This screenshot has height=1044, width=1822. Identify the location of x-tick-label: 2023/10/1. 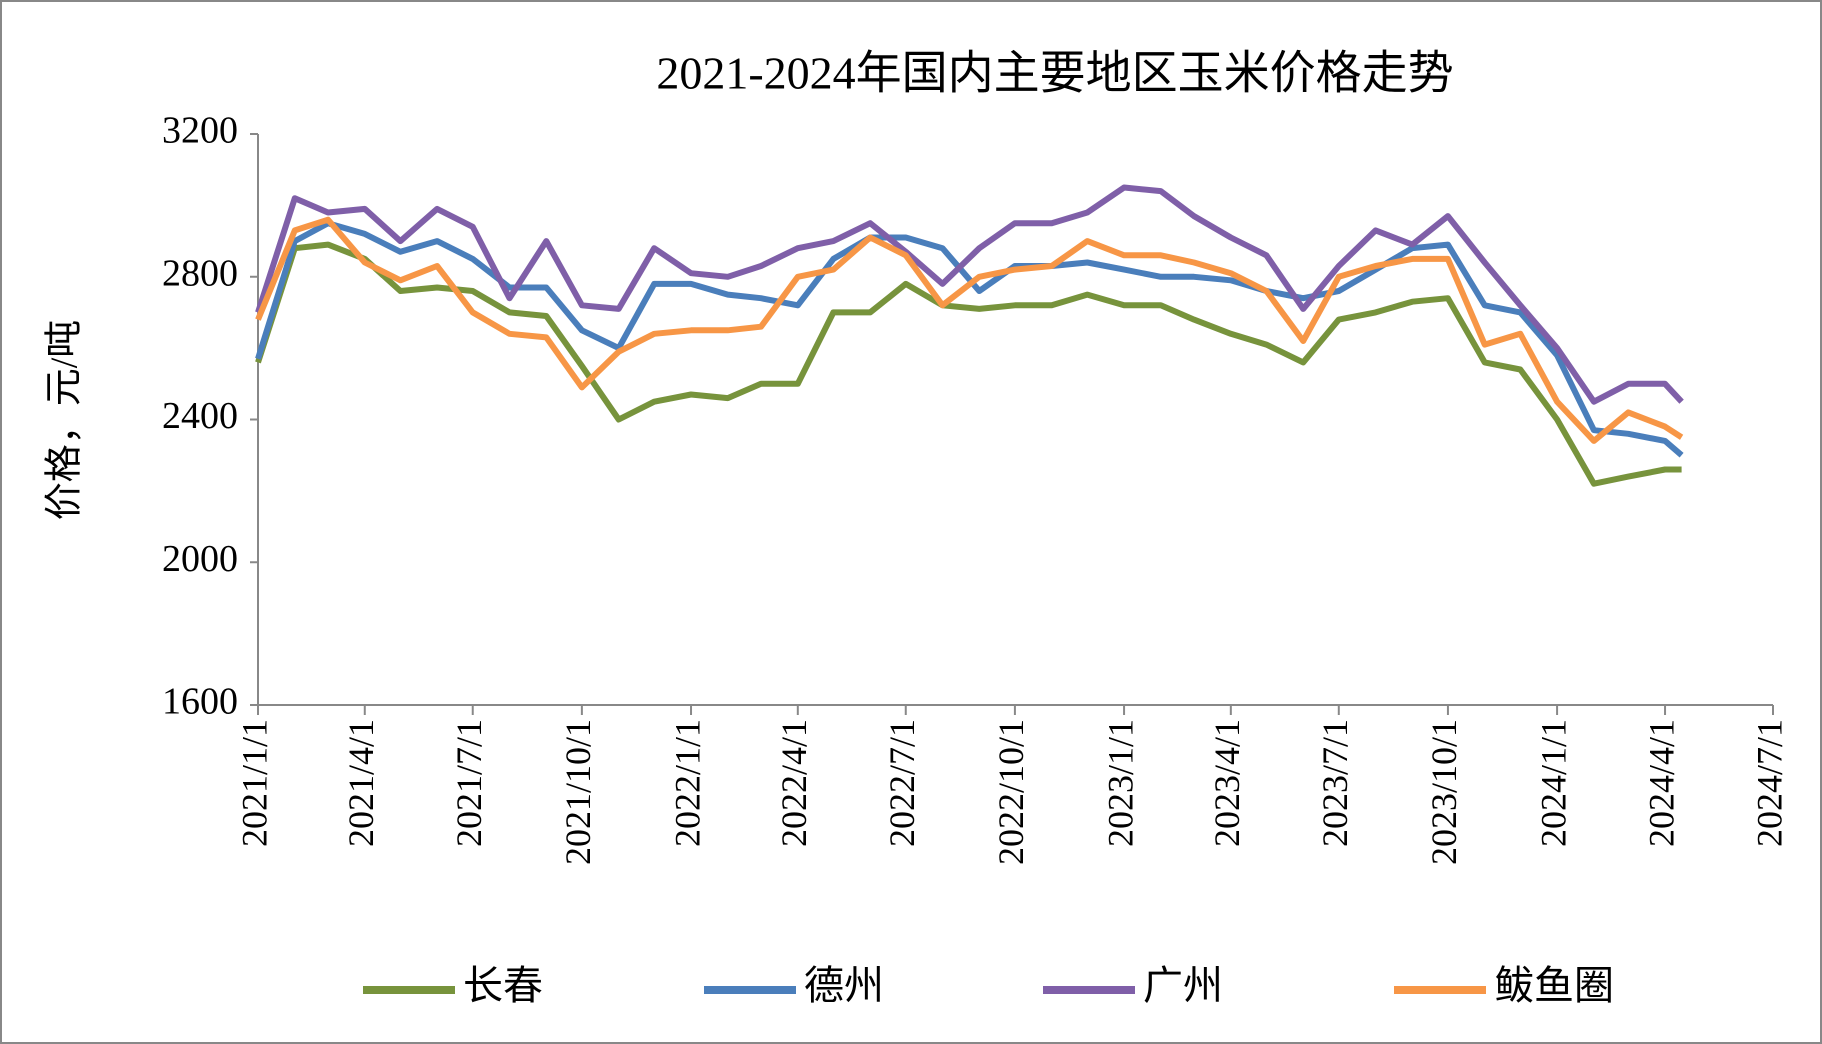
(1444, 792).